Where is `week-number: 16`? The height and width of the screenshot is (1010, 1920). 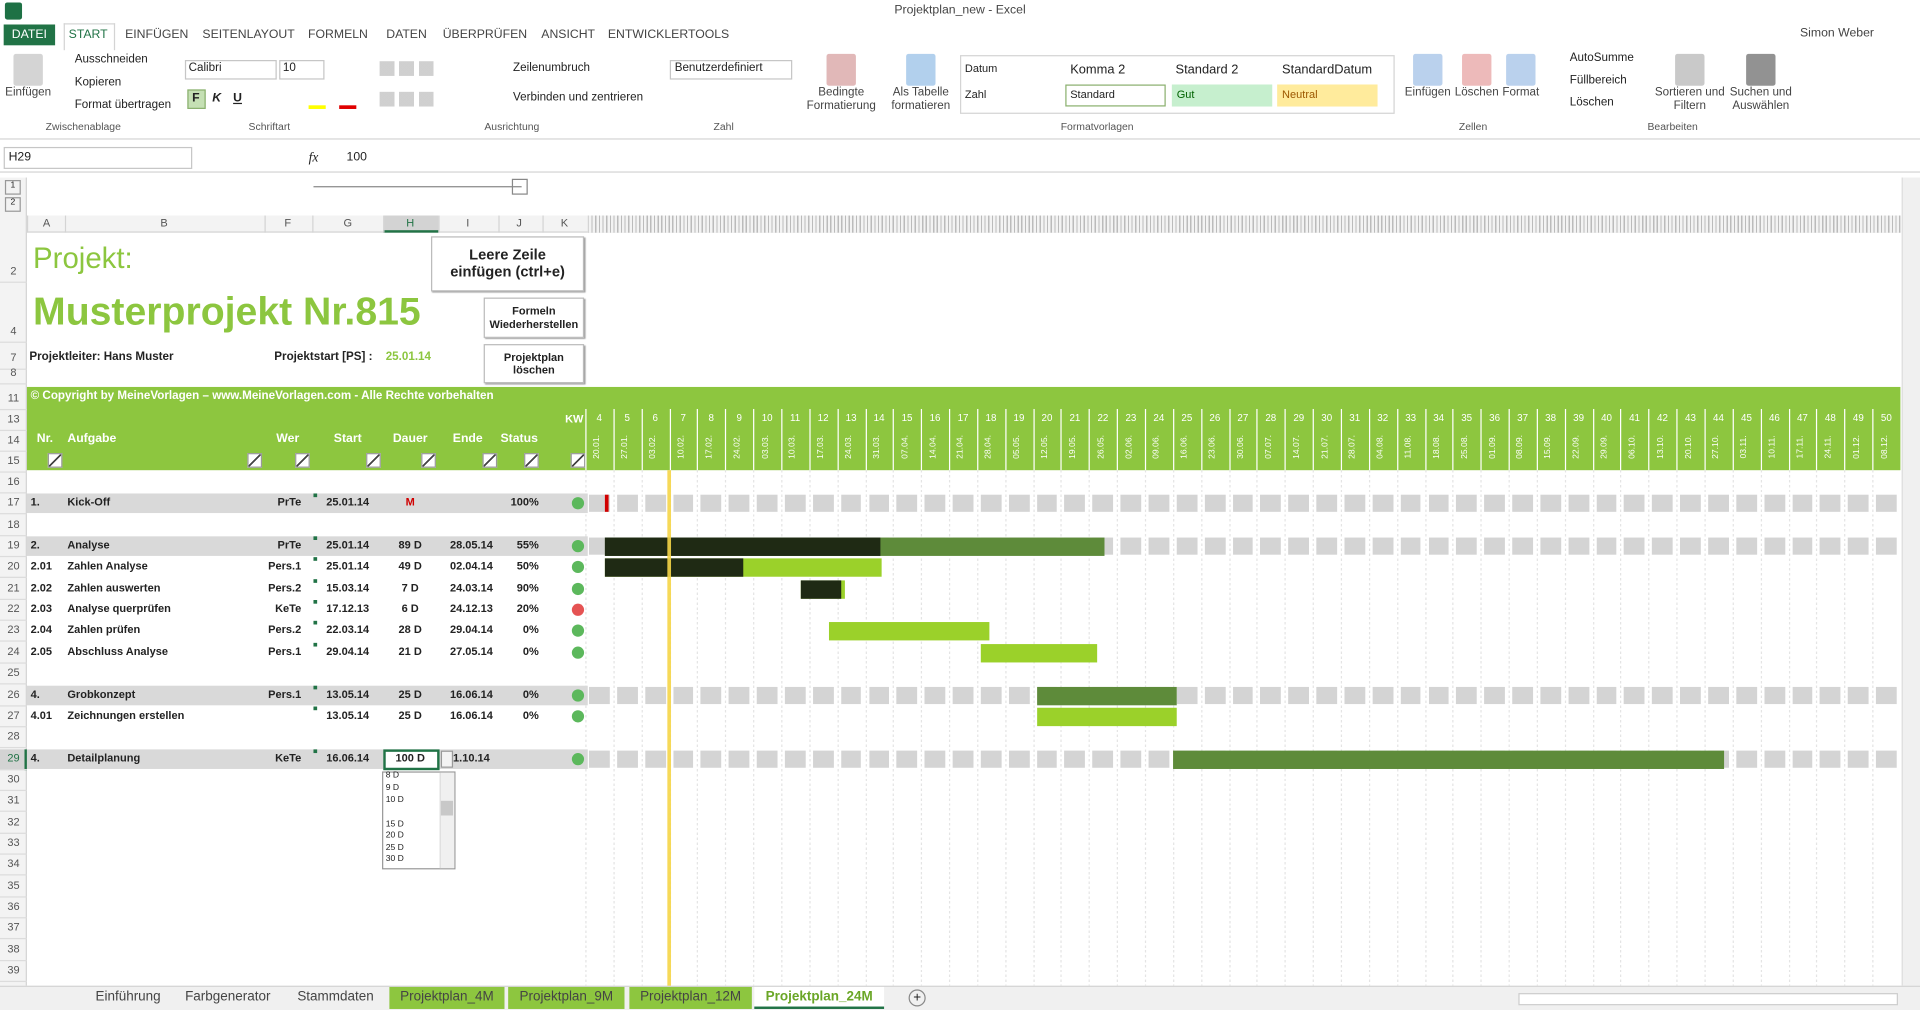
week-number: 16 is located at coordinates (935, 418).